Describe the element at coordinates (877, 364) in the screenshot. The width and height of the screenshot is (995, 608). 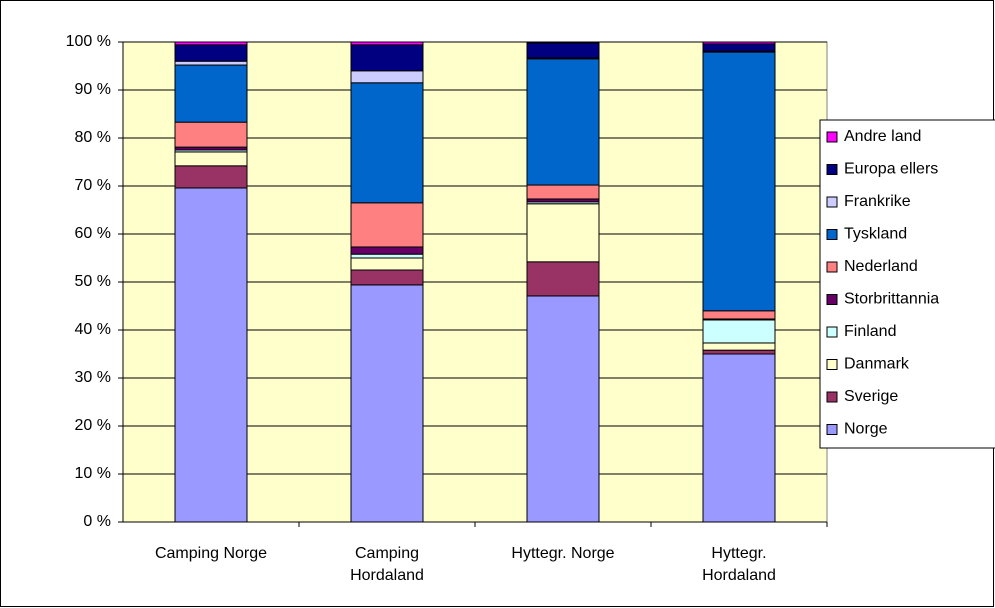
I see `legend-label: Danmark` at that location.